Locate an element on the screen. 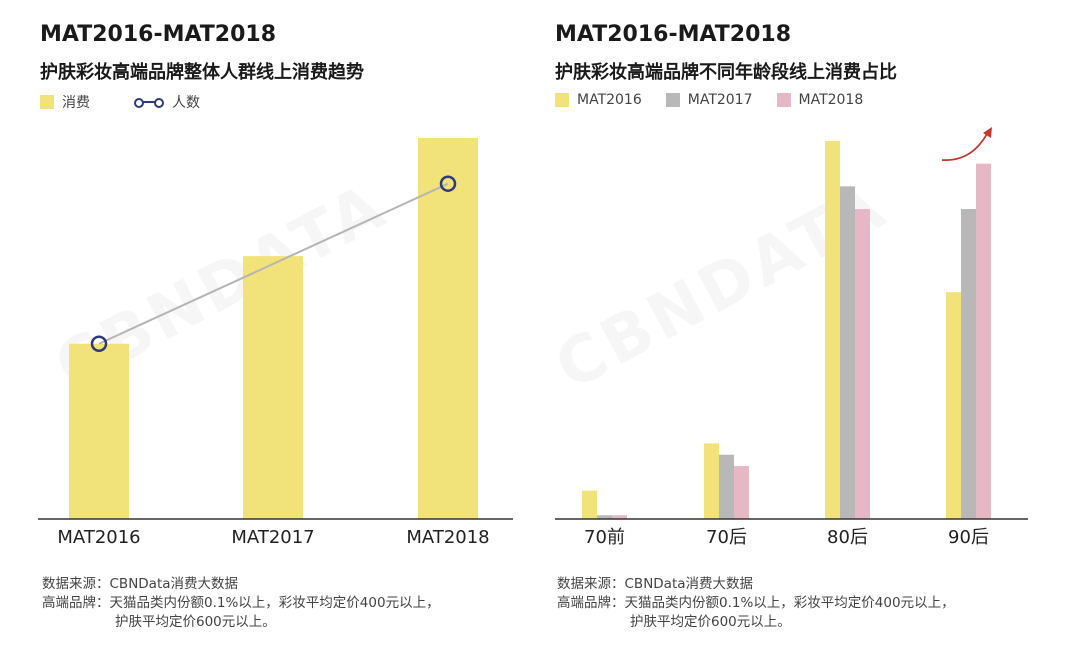 This screenshot has height=652, width=1080. bar-consumption-mat2016 is located at coordinates (99, 431).